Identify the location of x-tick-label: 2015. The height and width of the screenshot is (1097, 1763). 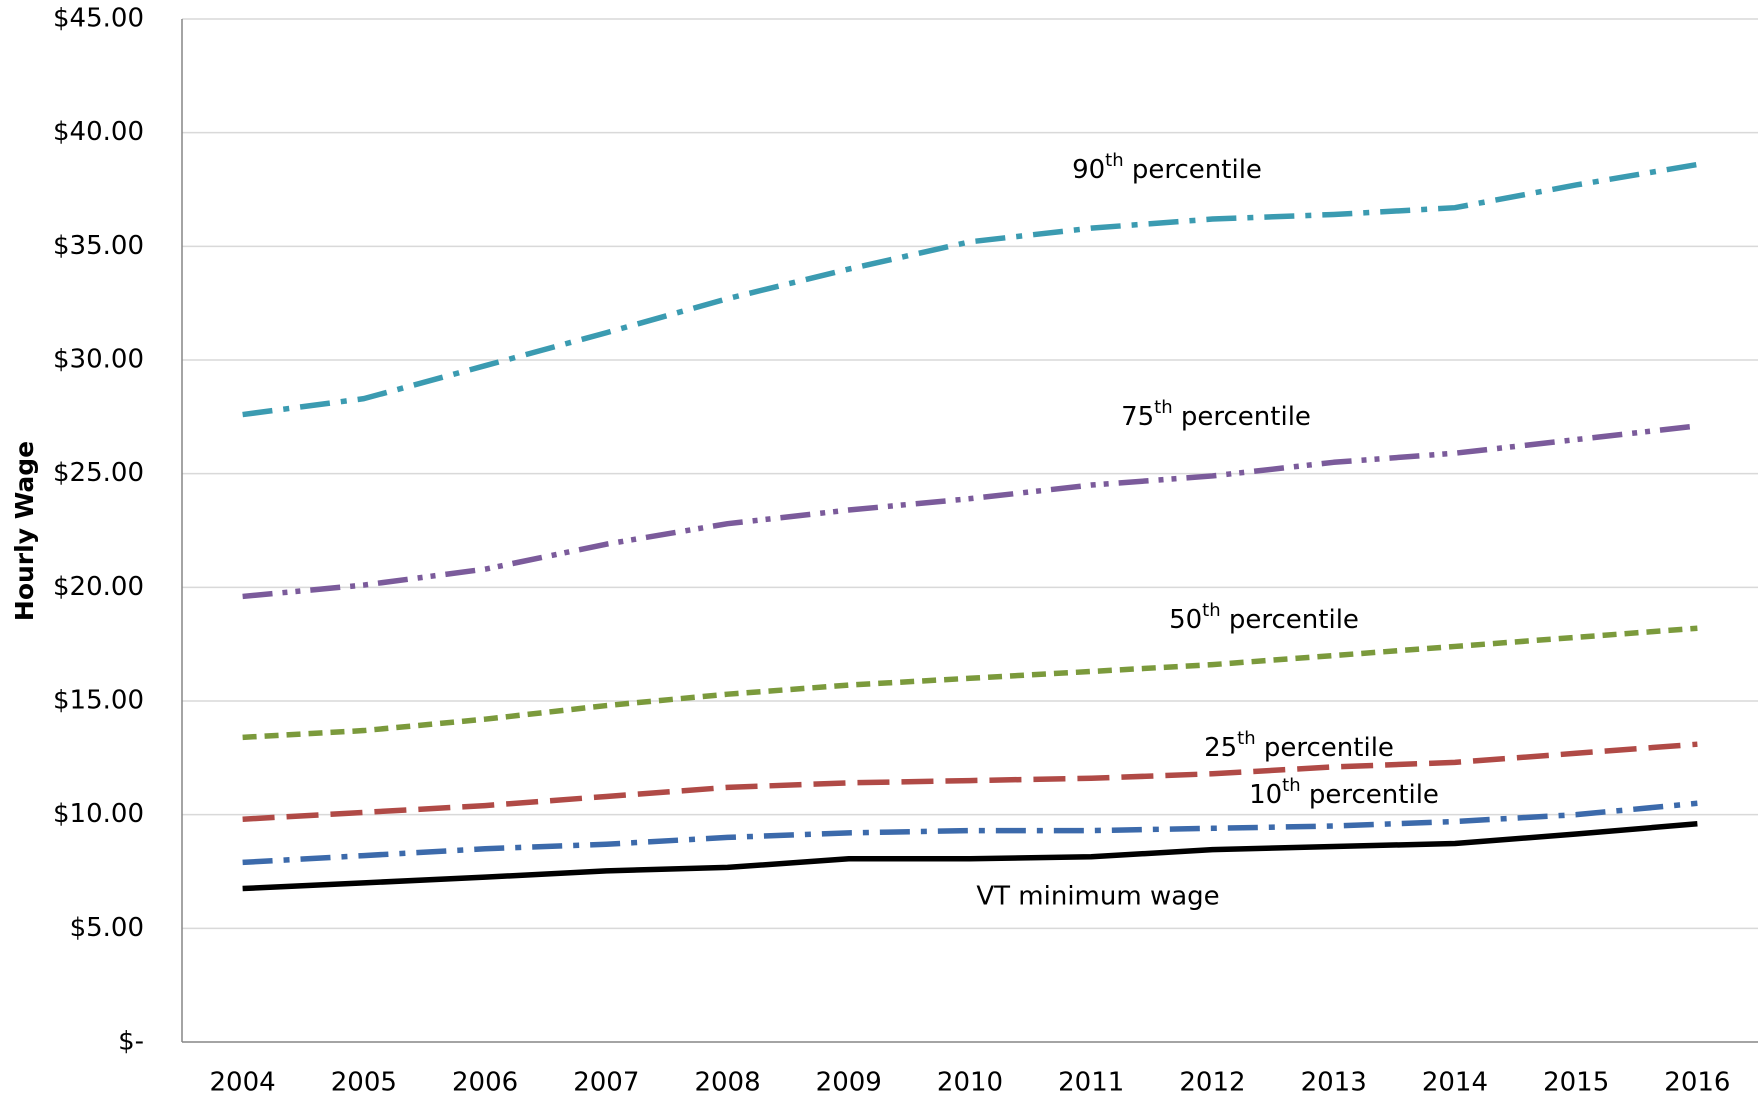
(1576, 1082).